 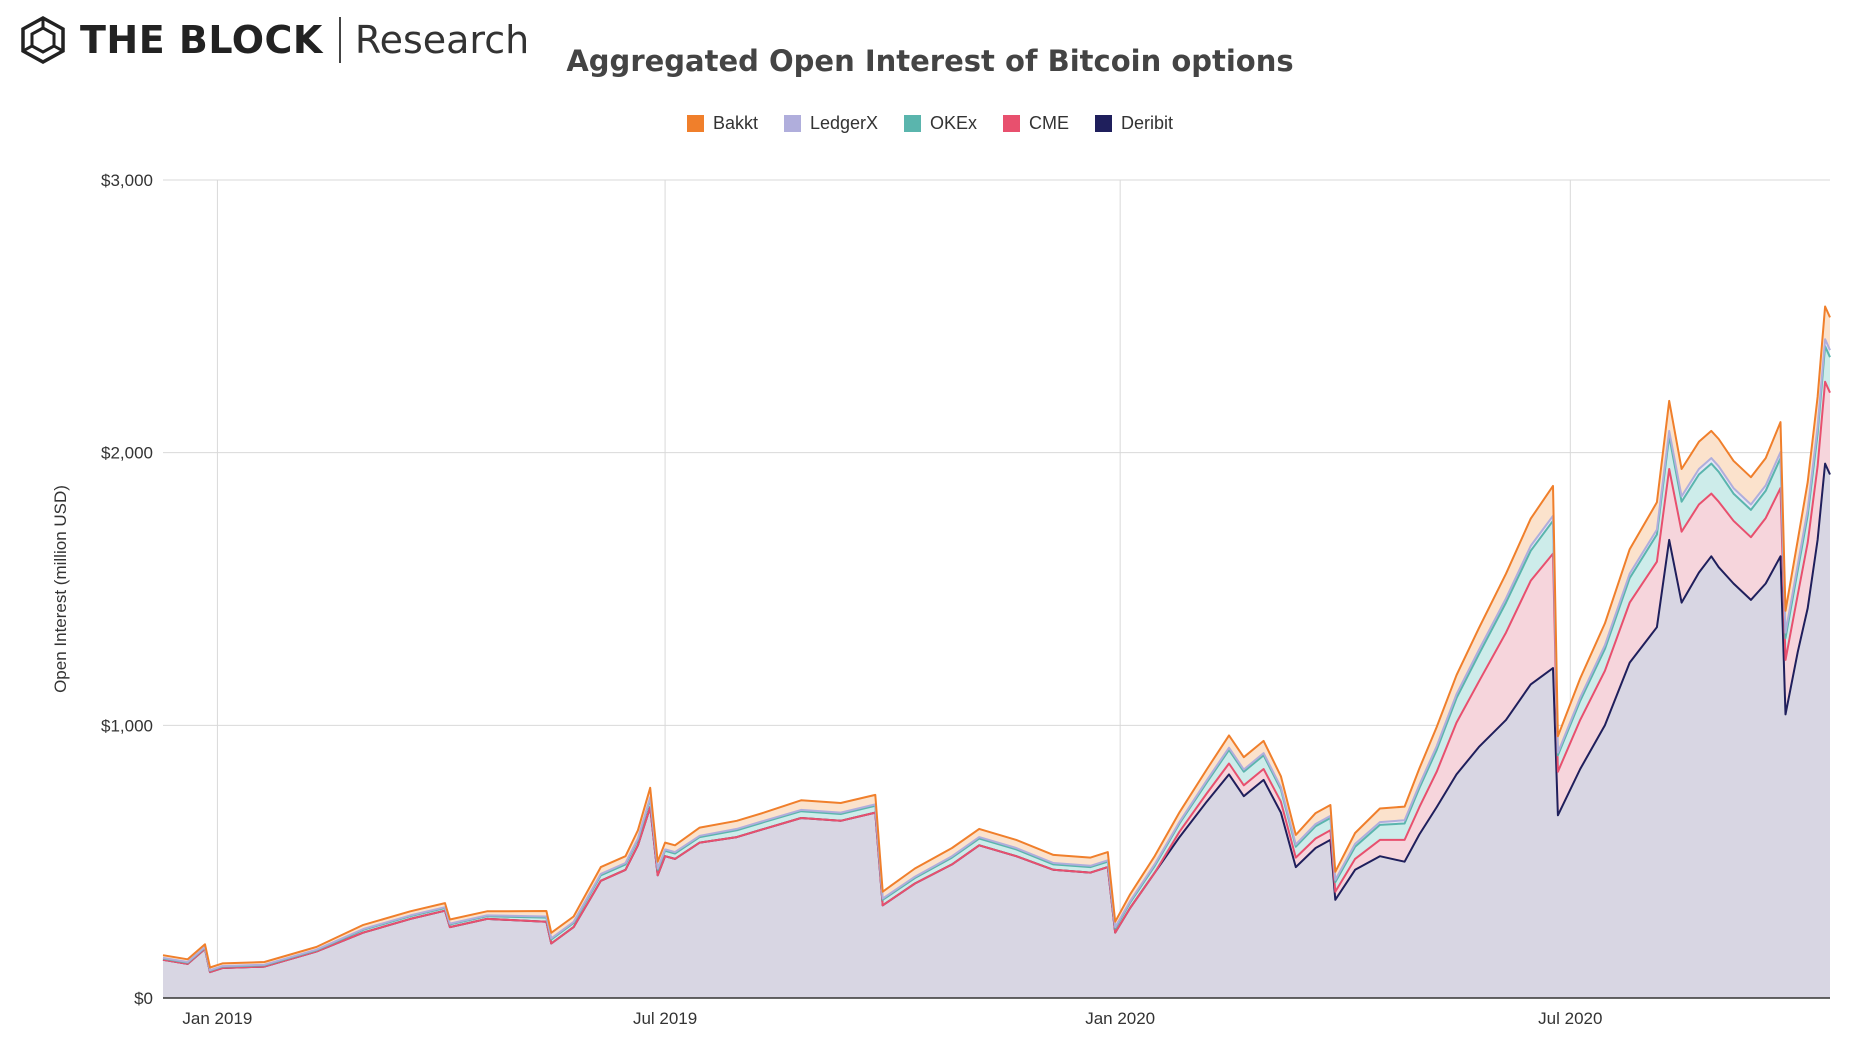 I want to click on y-tick-label: $0, so click(x=143, y=998).